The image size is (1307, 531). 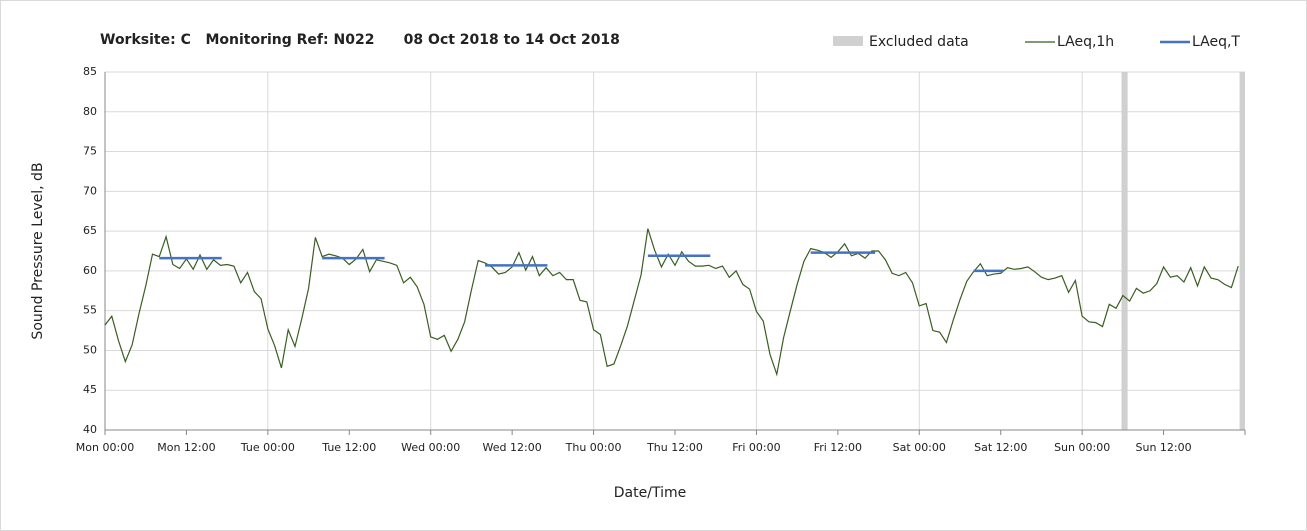 What do you see at coordinates (1085, 42) in the screenshot?
I see `legend-label: LAeq,1h` at bounding box center [1085, 42].